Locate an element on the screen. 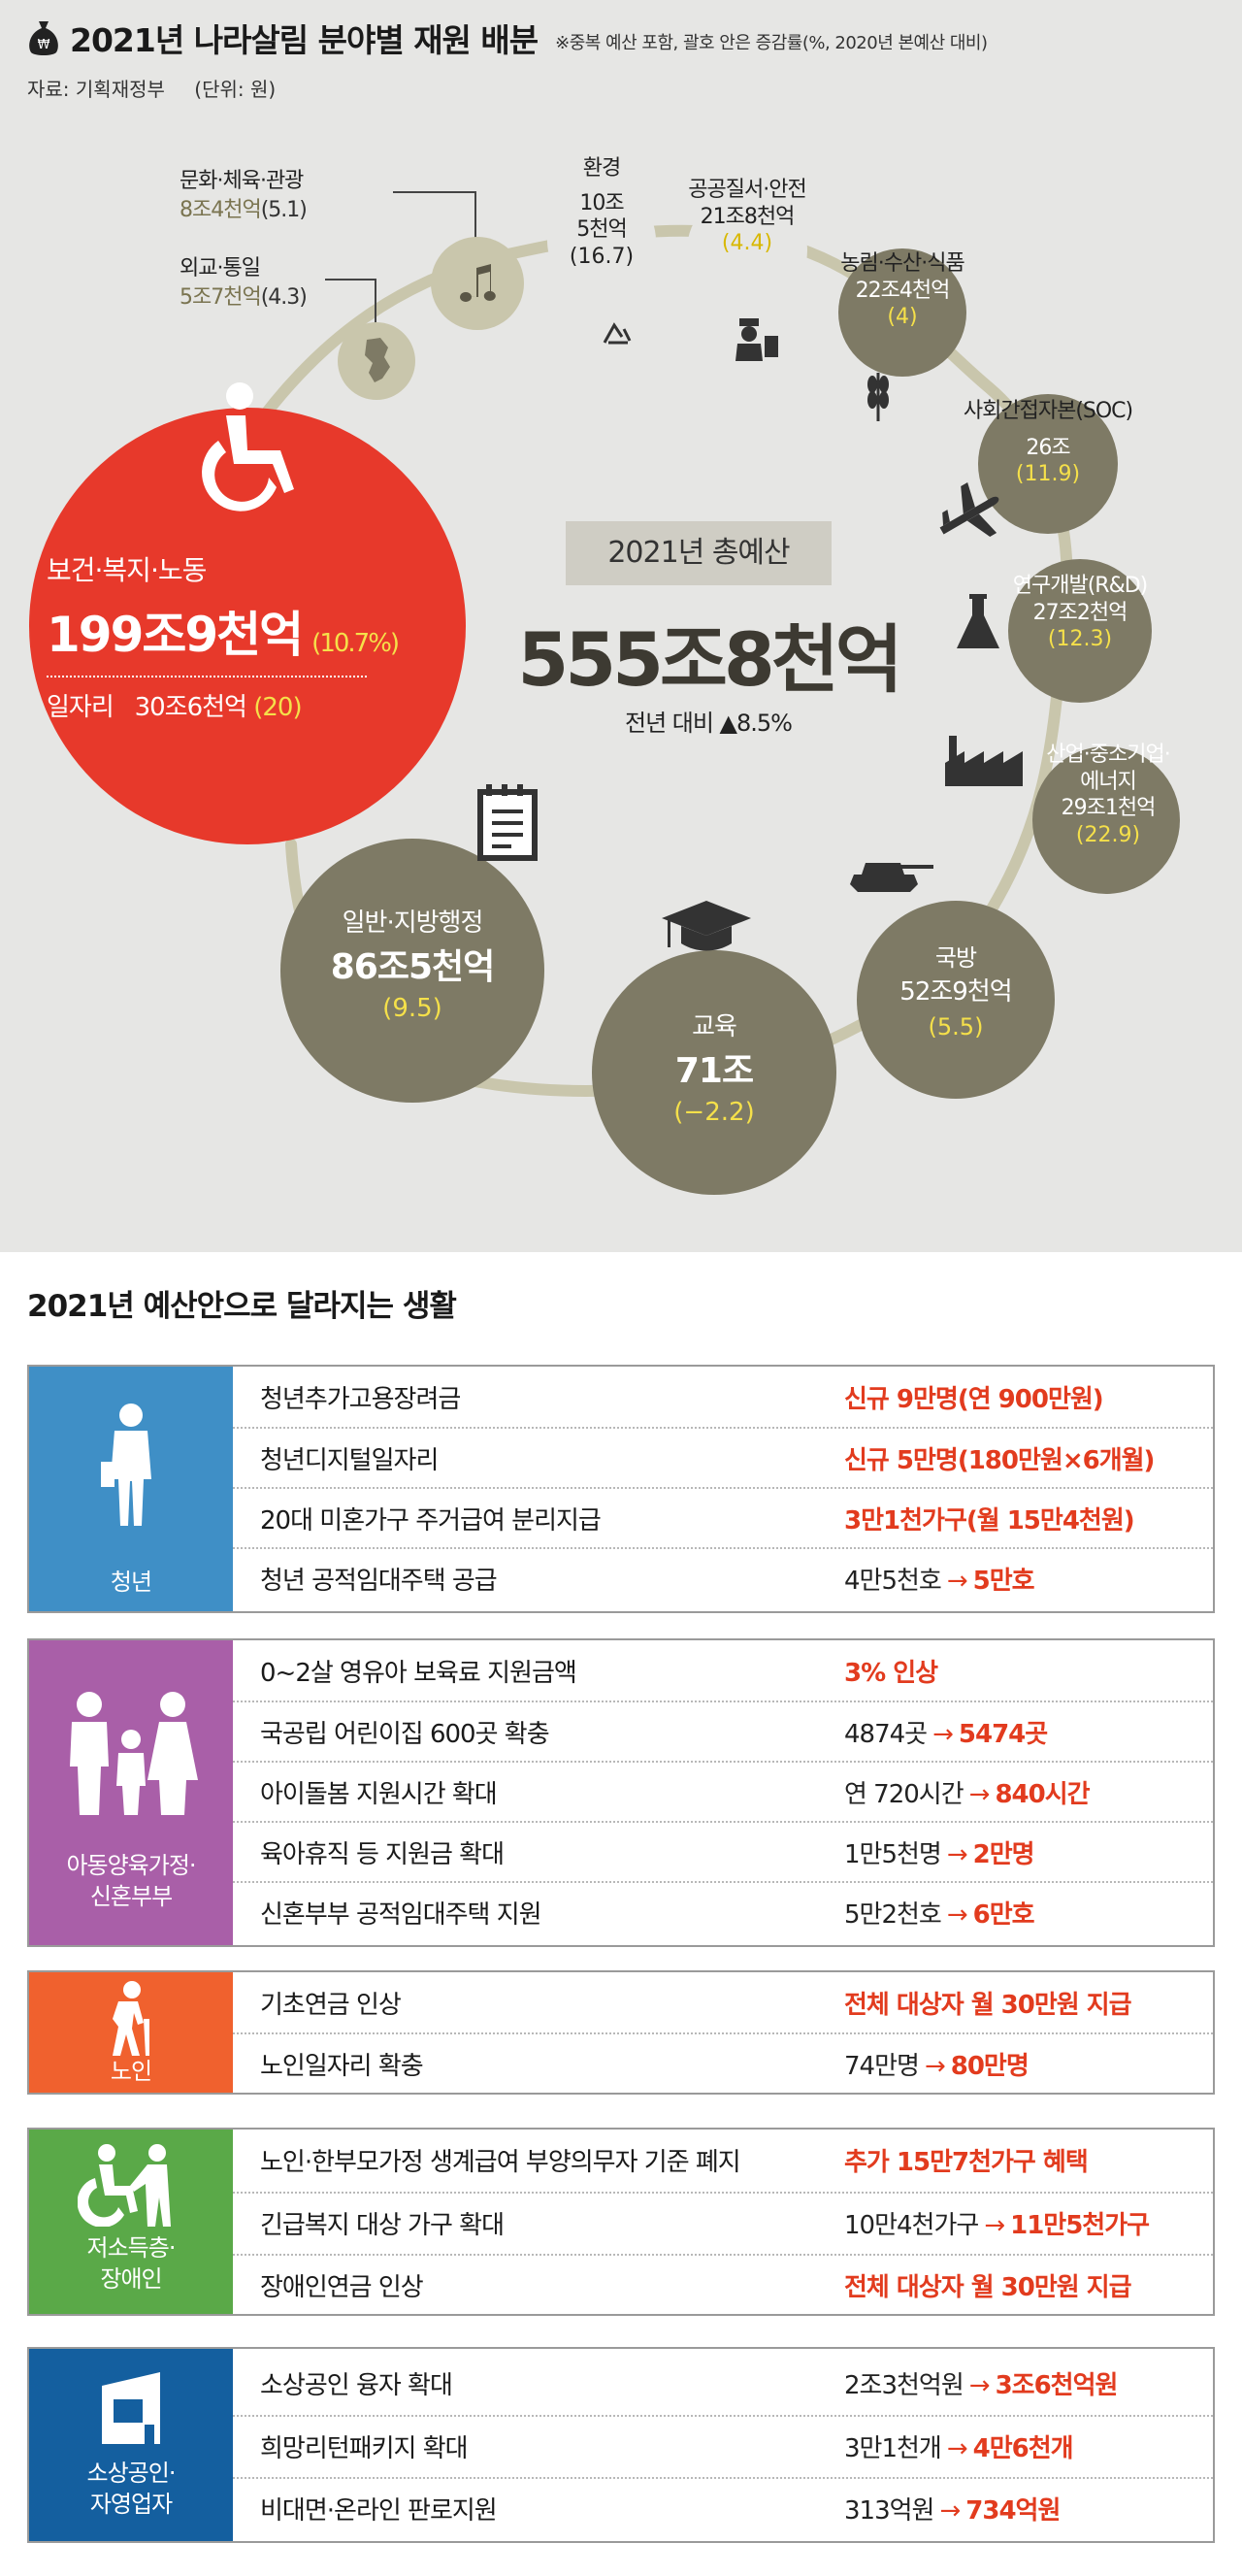 Image resolution: width=1242 pixels, height=2576 pixels. industry-name-line1: 산업·중소기업· is located at coordinates (1108, 755).